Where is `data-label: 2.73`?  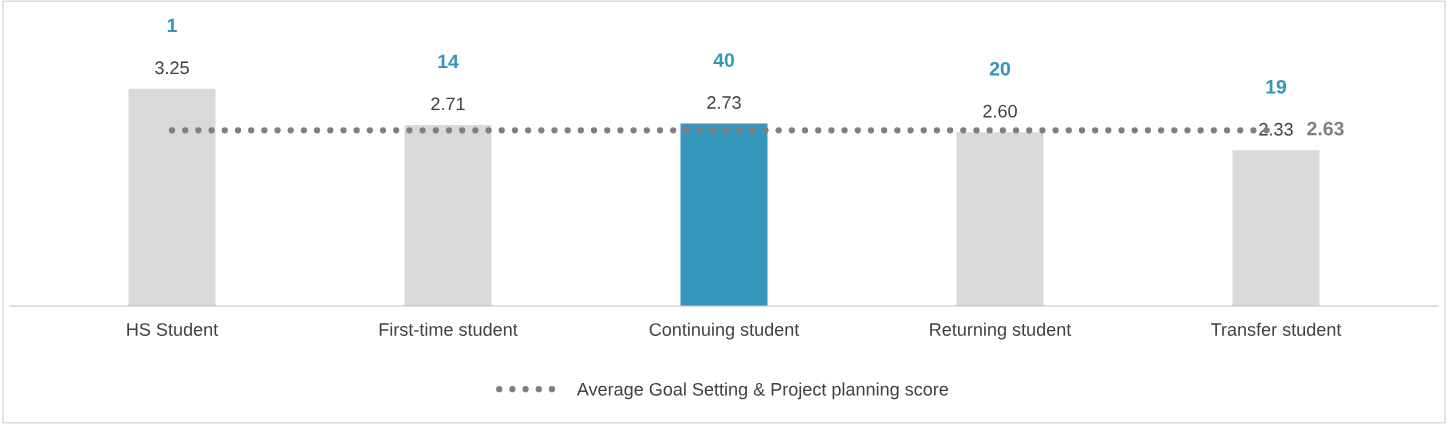
data-label: 2.73 is located at coordinates (724, 102).